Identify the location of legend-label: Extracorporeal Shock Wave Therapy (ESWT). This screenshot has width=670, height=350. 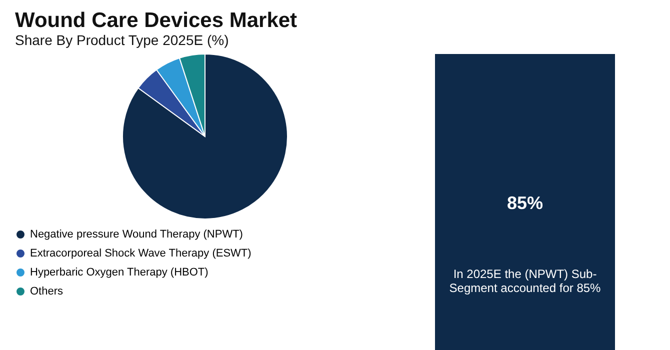
(141, 254).